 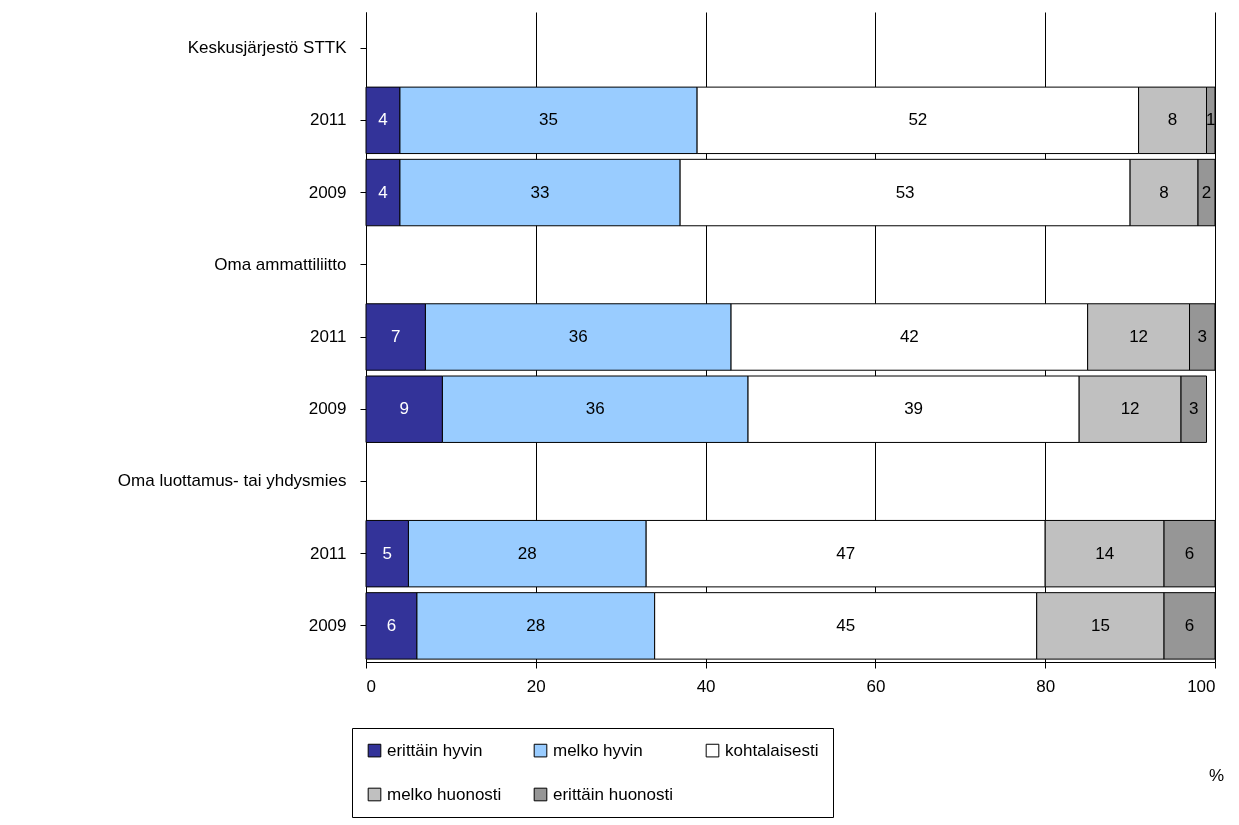 I want to click on legend-label: erittäin huonosti, so click(x=613, y=794).